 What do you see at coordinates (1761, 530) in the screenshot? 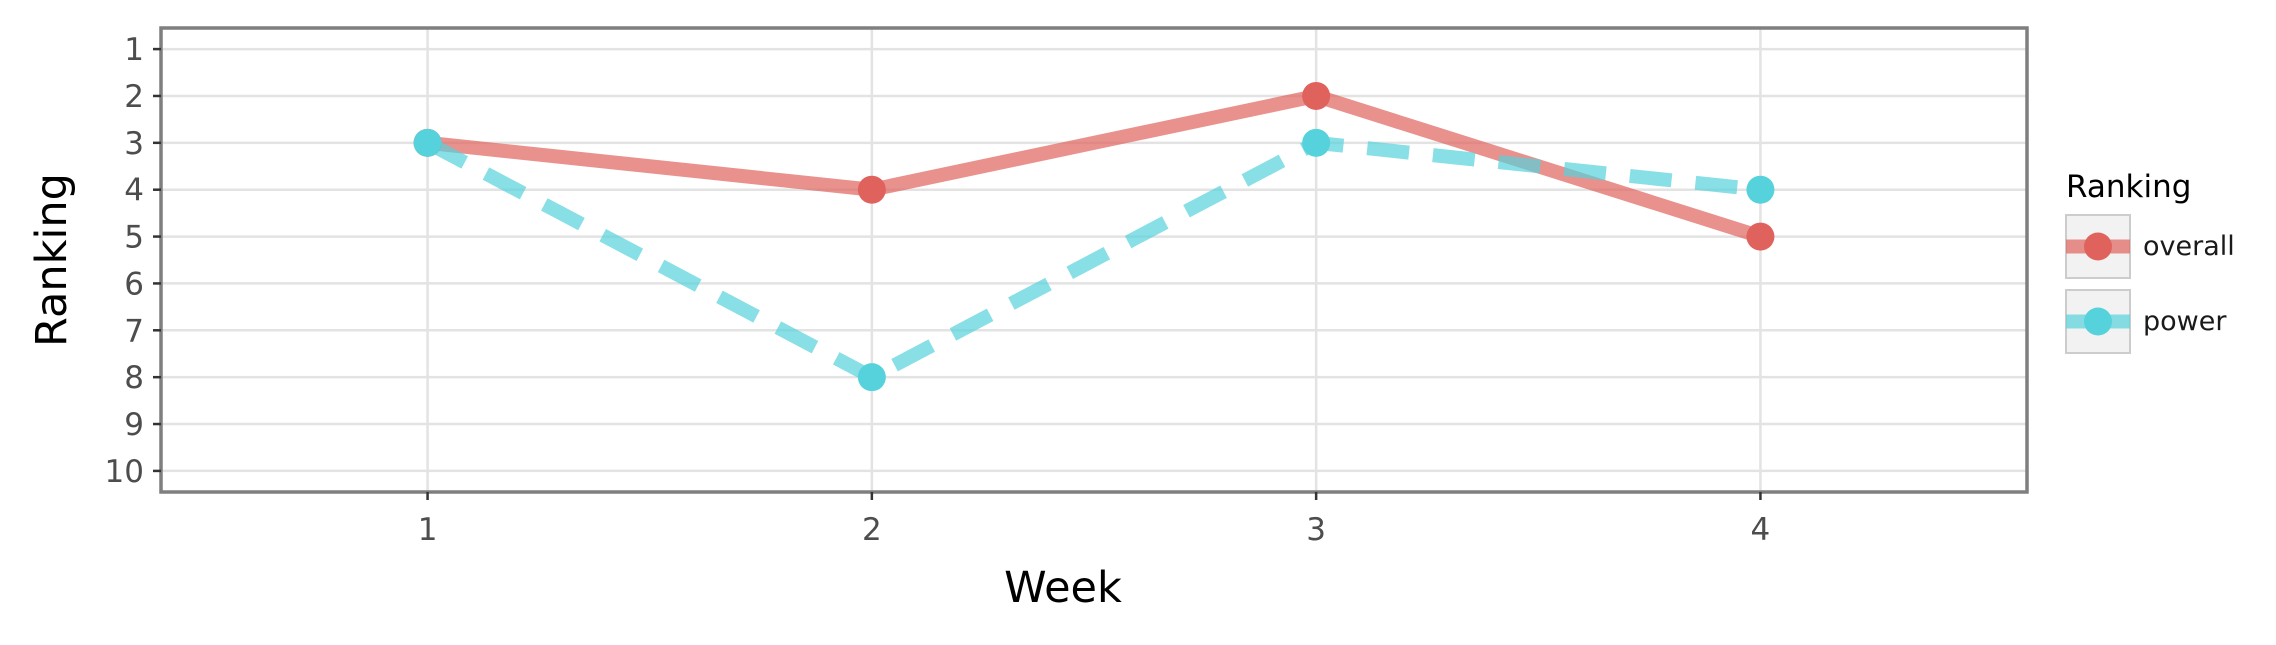
I see `x-tick-label: 4` at bounding box center [1761, 530].